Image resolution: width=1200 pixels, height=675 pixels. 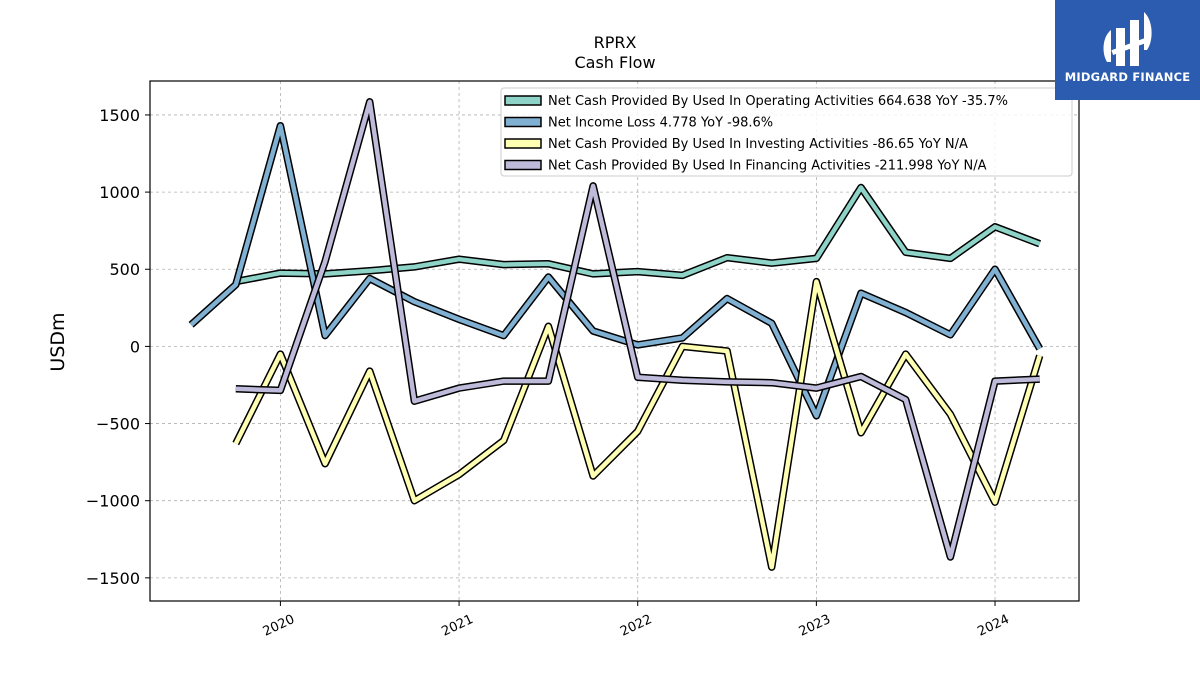 What do you see at coordinates (279, 626) in the screenshot?
I see `x-tick-label: 2020` at bounding box center [279, 626].